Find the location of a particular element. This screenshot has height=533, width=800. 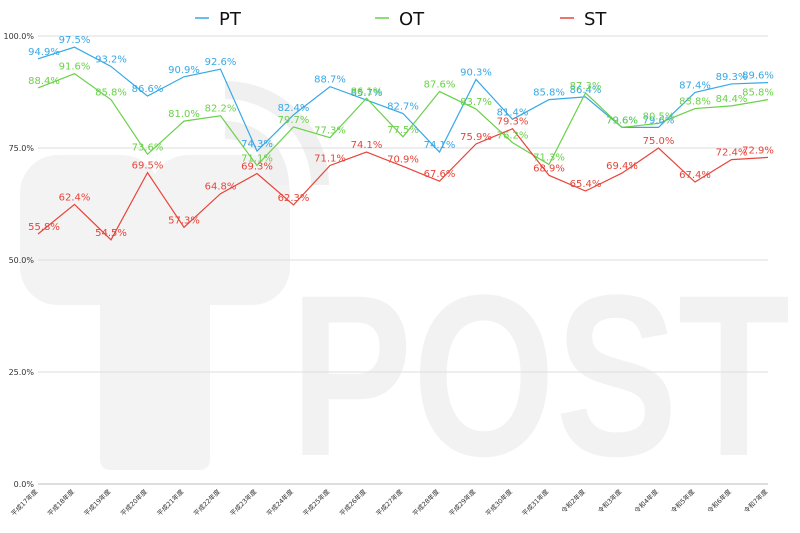

x-tick-label: 平成18年度 is located at coordinates (60, 502).